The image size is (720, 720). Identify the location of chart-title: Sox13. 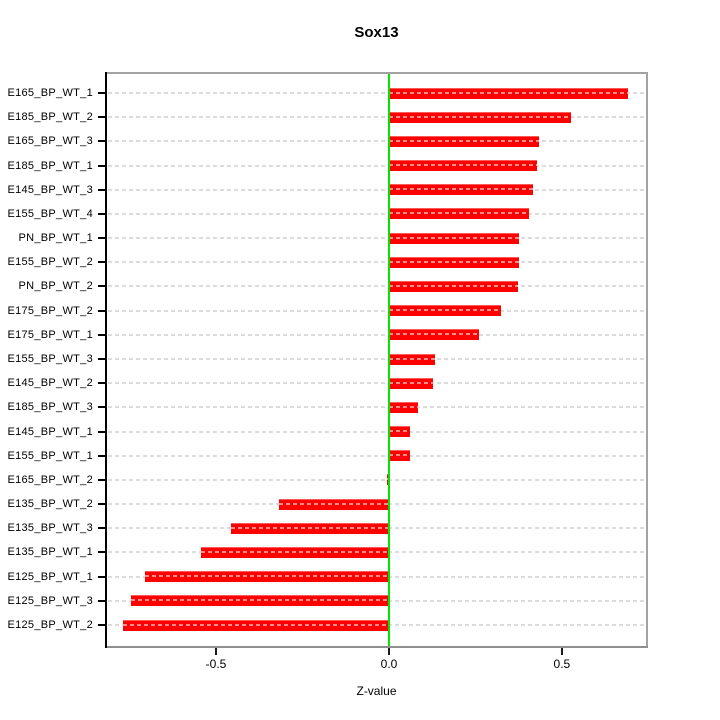
(376, 32).